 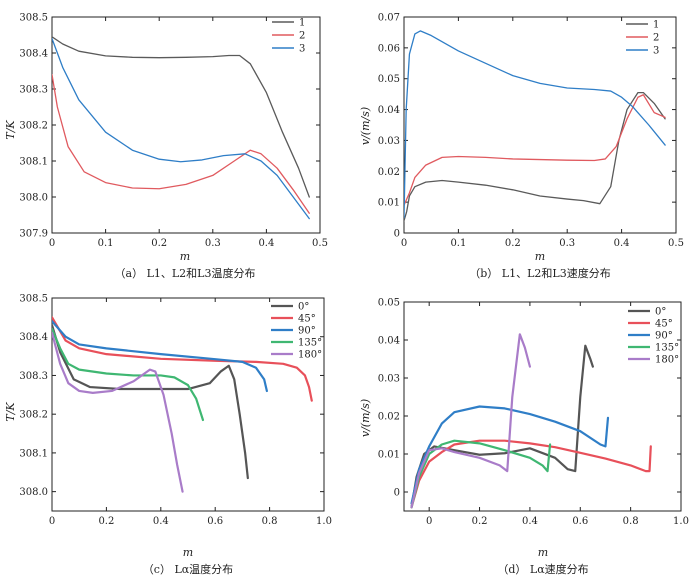 What do you see at coordinates (161, 521) in the screenshot?
I see `panel-c-xtick-label: 0.4` at bounding box center [161, 521].